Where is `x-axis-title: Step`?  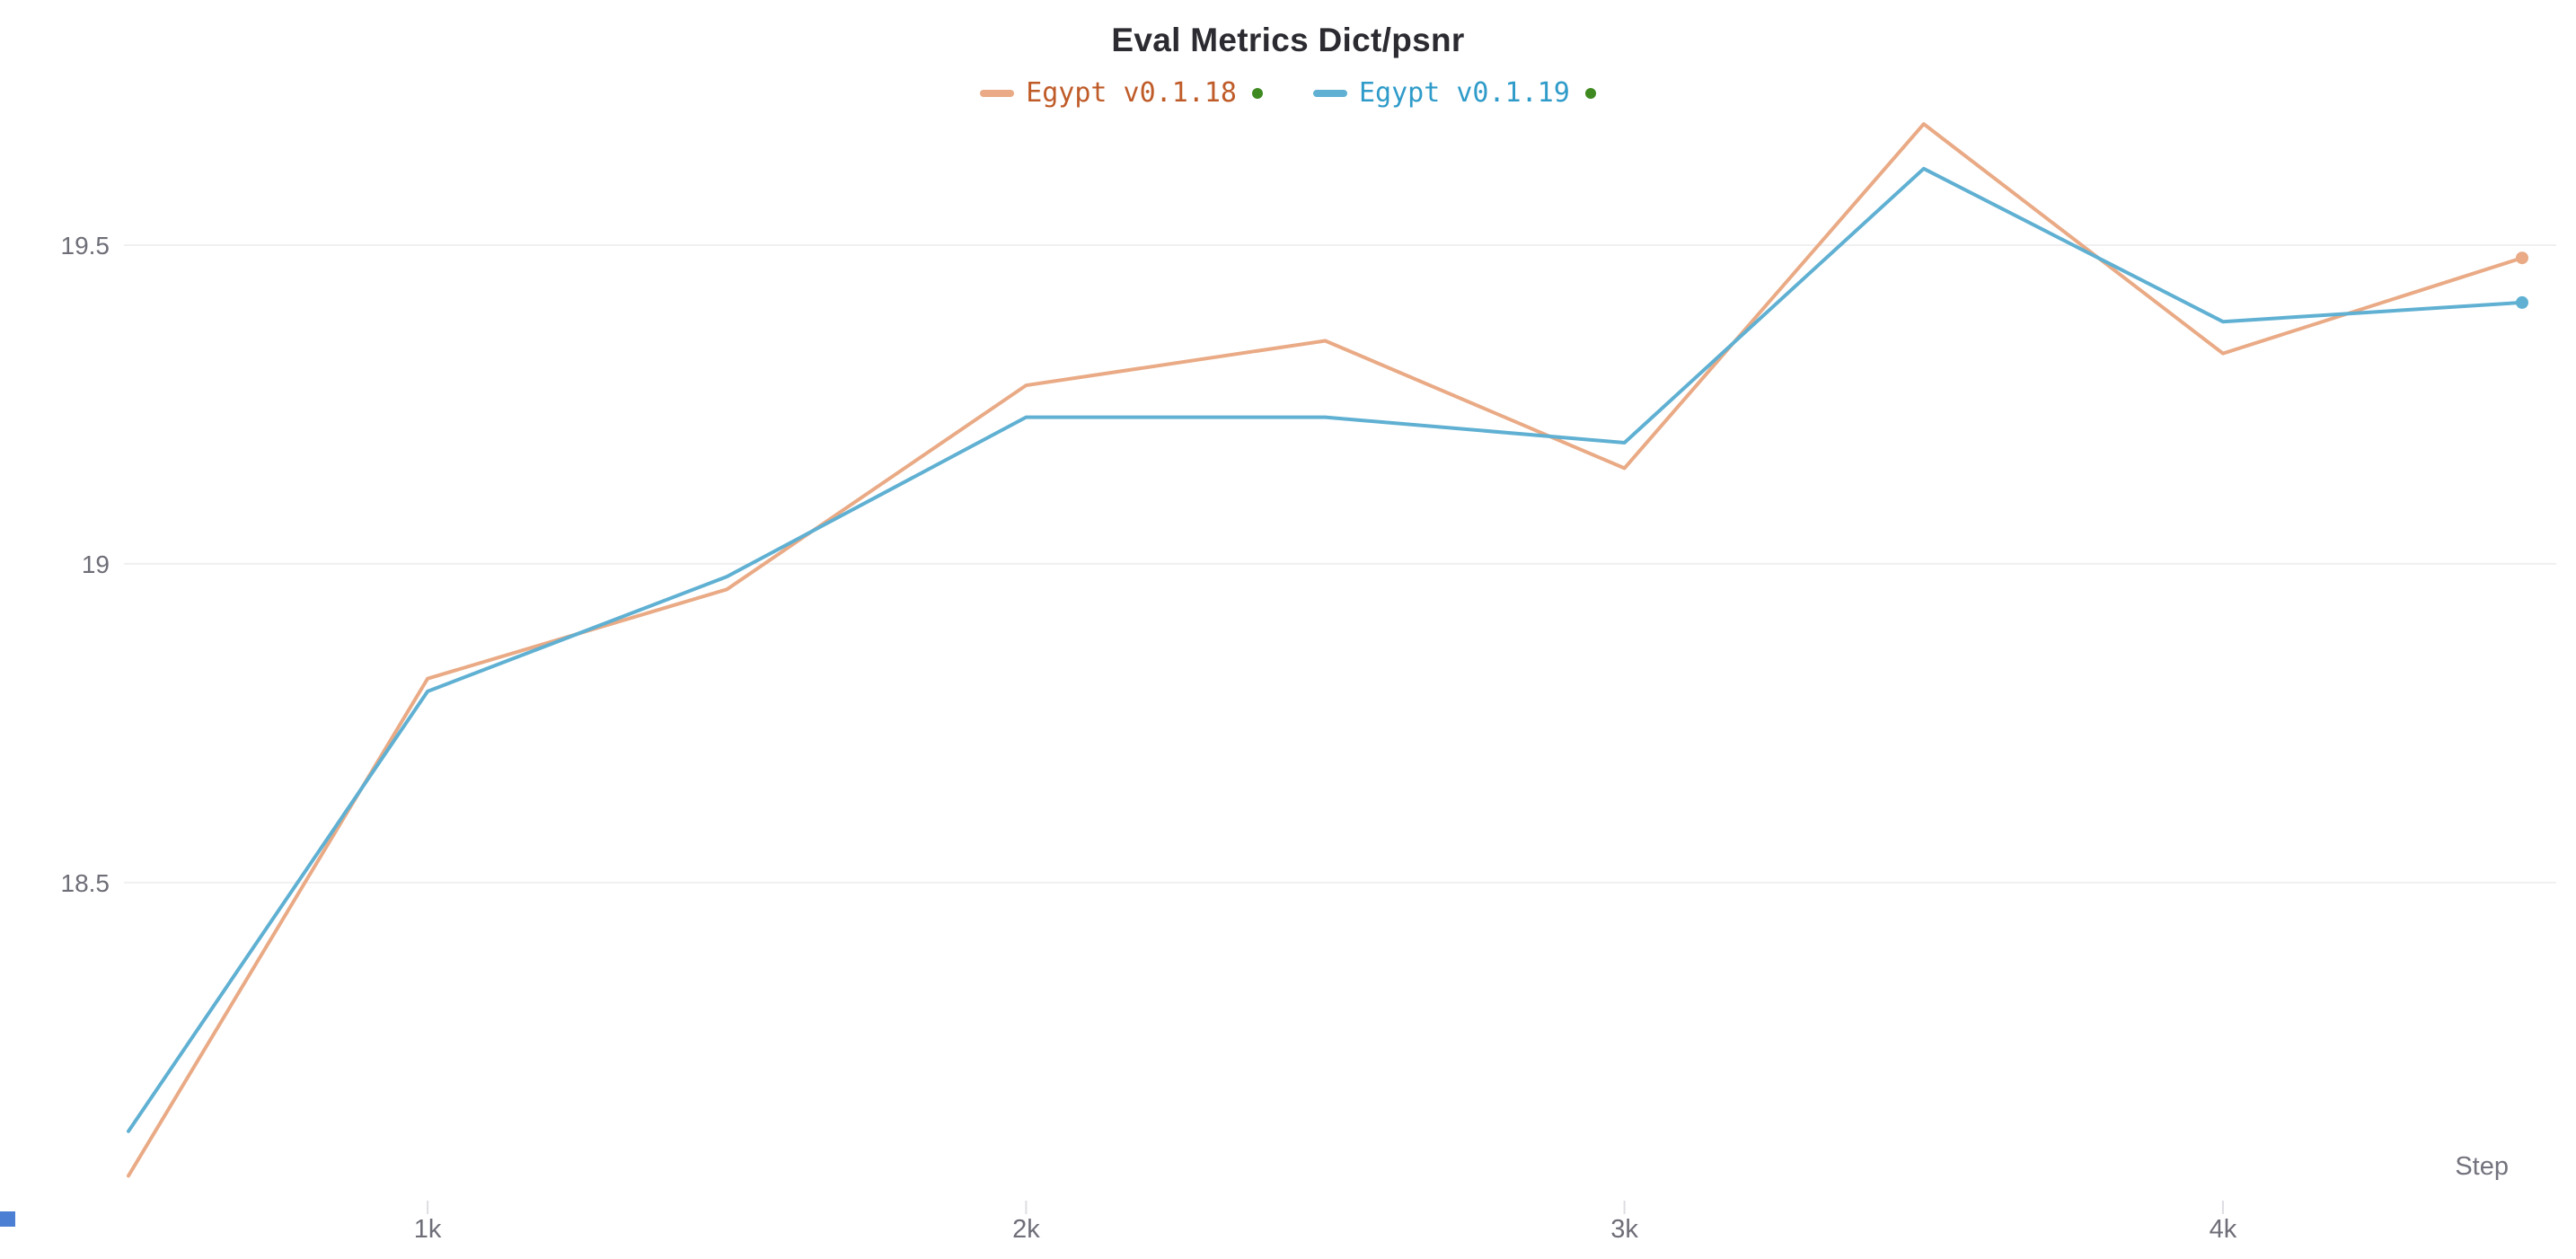 x-axis-title: Step is located at coordinates (2482, 1166).